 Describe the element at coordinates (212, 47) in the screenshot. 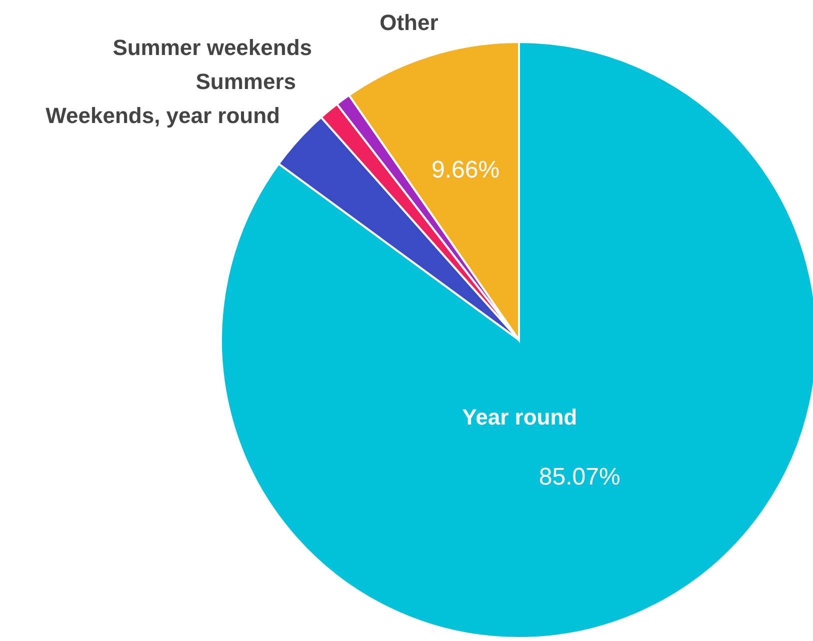

I see `slice-label: Summer weekends` at that location.